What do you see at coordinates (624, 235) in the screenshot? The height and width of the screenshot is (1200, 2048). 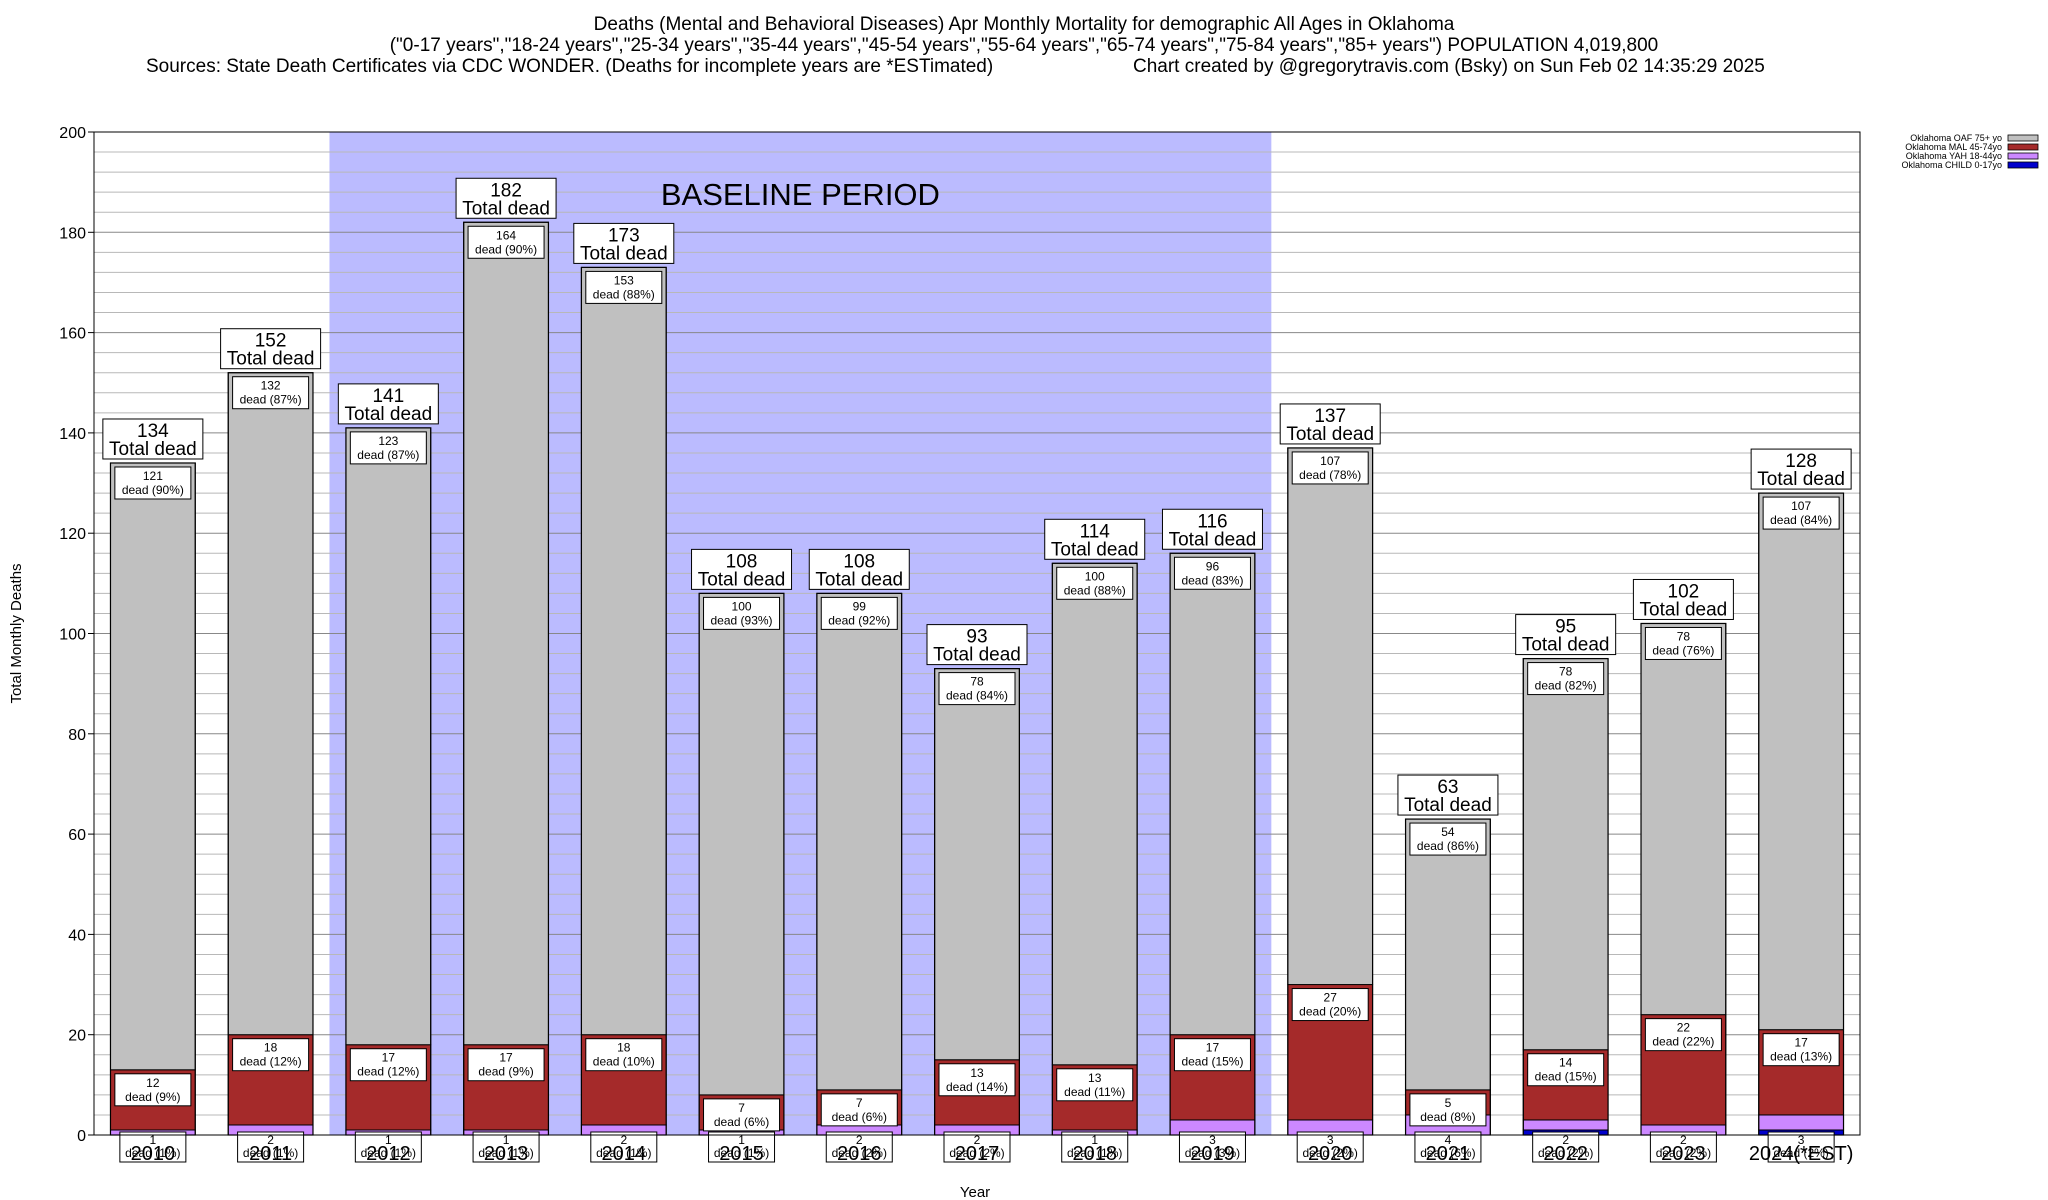 I see `total-value-label: 173` at bounding box center [624, 235].